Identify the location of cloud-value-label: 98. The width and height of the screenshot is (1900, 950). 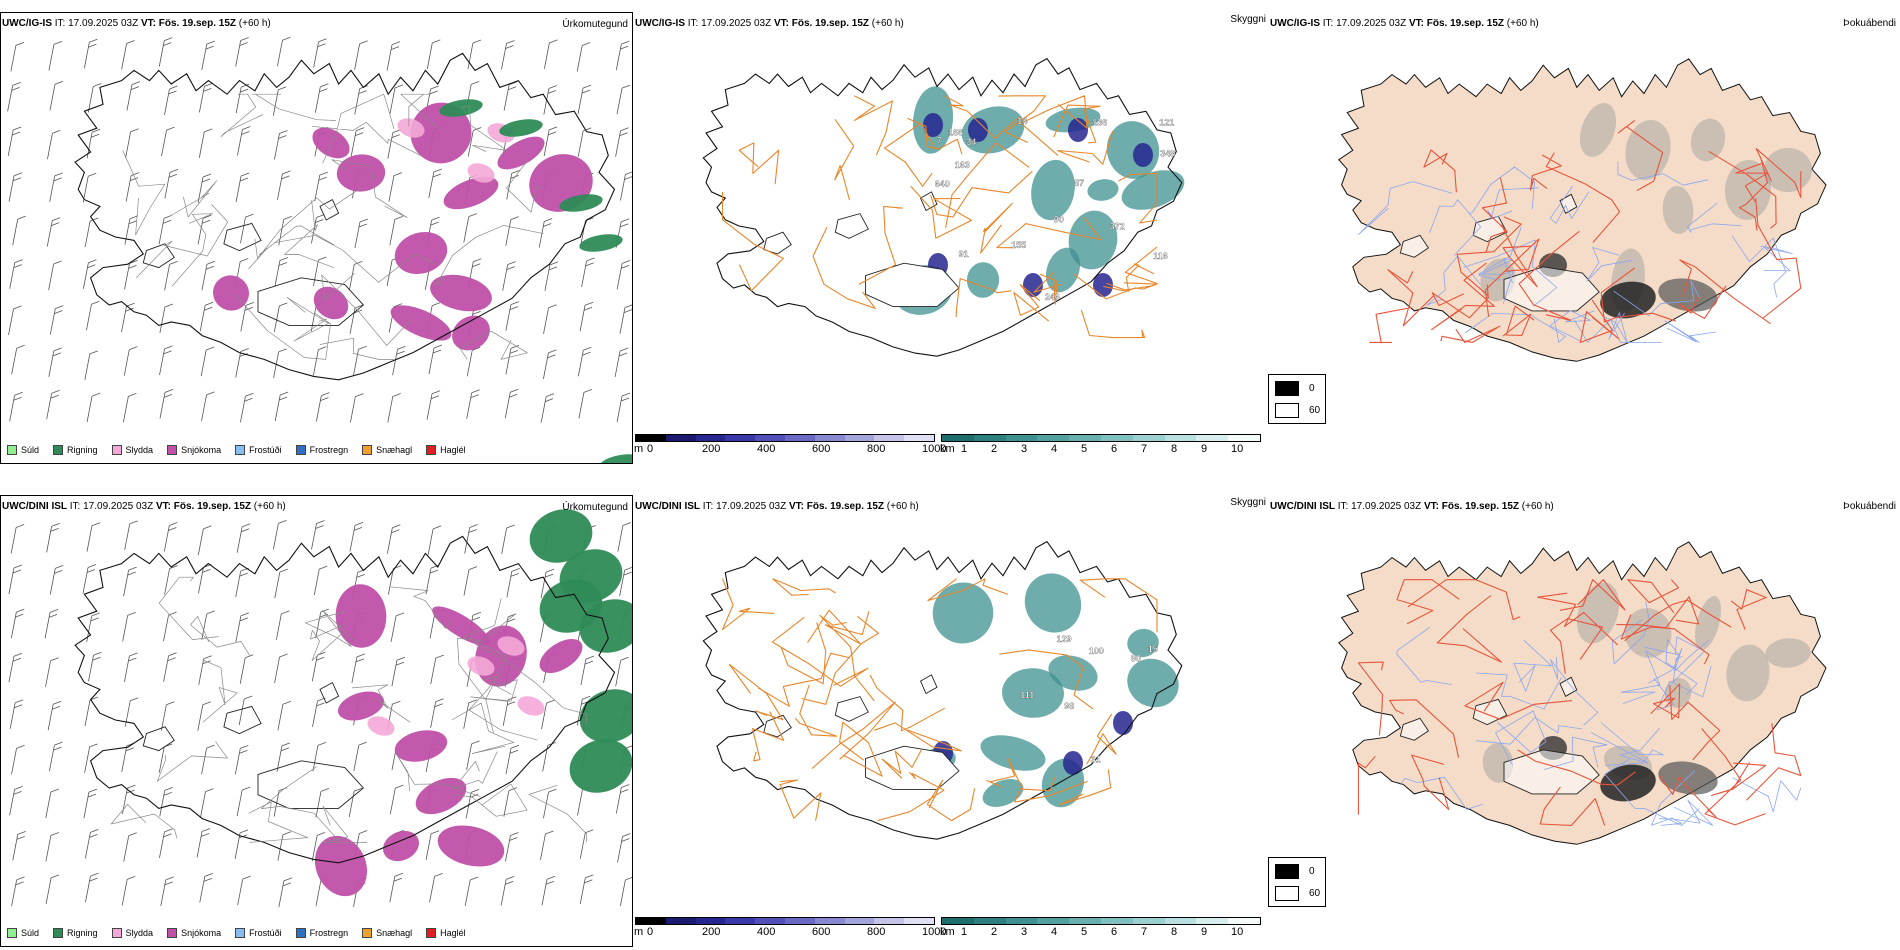
(1069, 706).